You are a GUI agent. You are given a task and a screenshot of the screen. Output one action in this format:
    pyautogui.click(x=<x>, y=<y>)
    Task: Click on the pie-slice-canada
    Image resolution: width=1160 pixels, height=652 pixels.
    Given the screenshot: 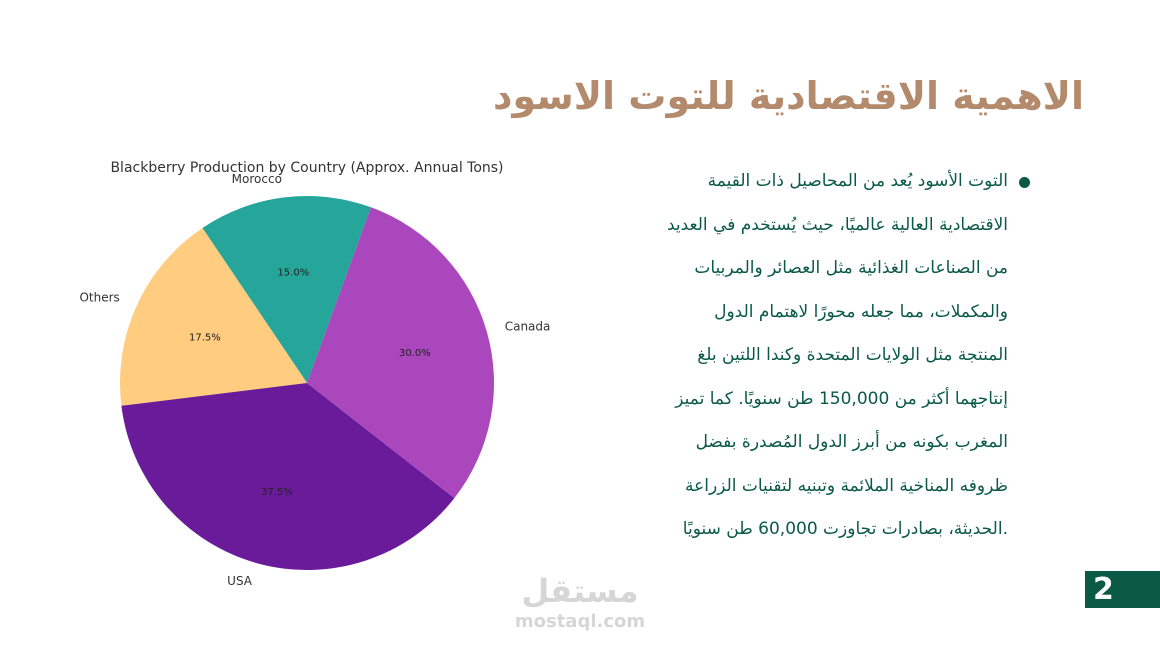 What is the action you would take?
    pyautogui.click(x=400, y=353)
    